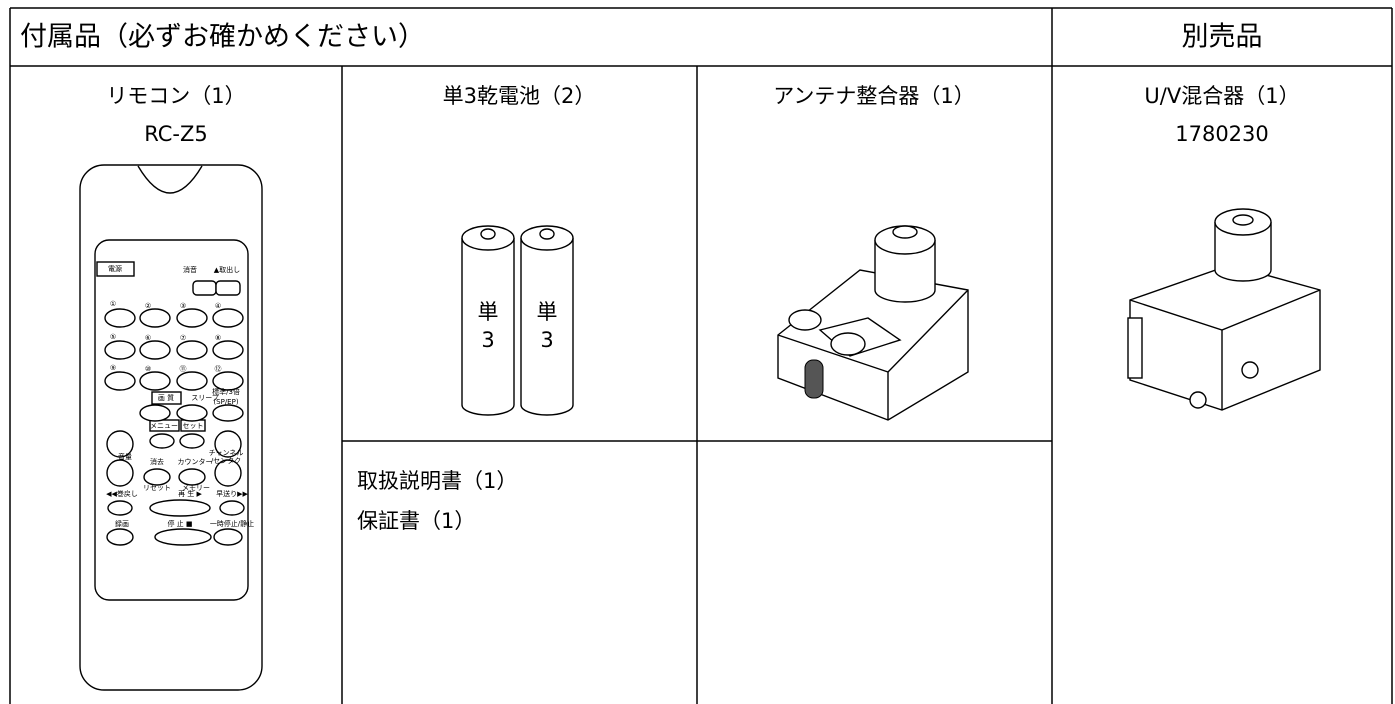 The image size is (1395, 704). I want to click on remote-label: (SP/EP), so click(225, 402).